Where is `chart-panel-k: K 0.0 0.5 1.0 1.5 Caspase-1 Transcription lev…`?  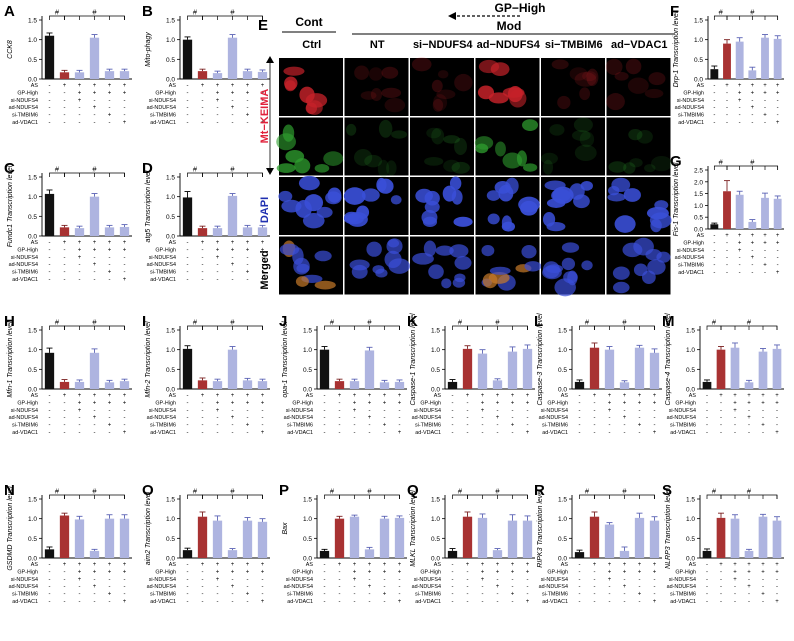 chart-panel-k: K 0.0 0.5 1.0 1.5 Caspase-1 Transcription lev… is located at coordinates (471, 374).